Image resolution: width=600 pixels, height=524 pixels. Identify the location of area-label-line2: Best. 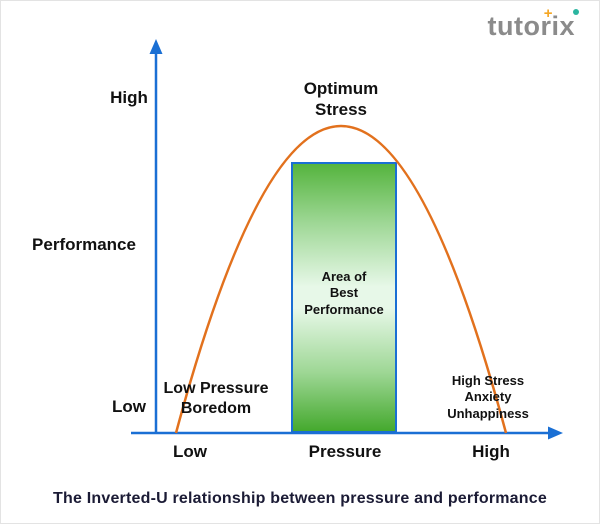
(344, 293).